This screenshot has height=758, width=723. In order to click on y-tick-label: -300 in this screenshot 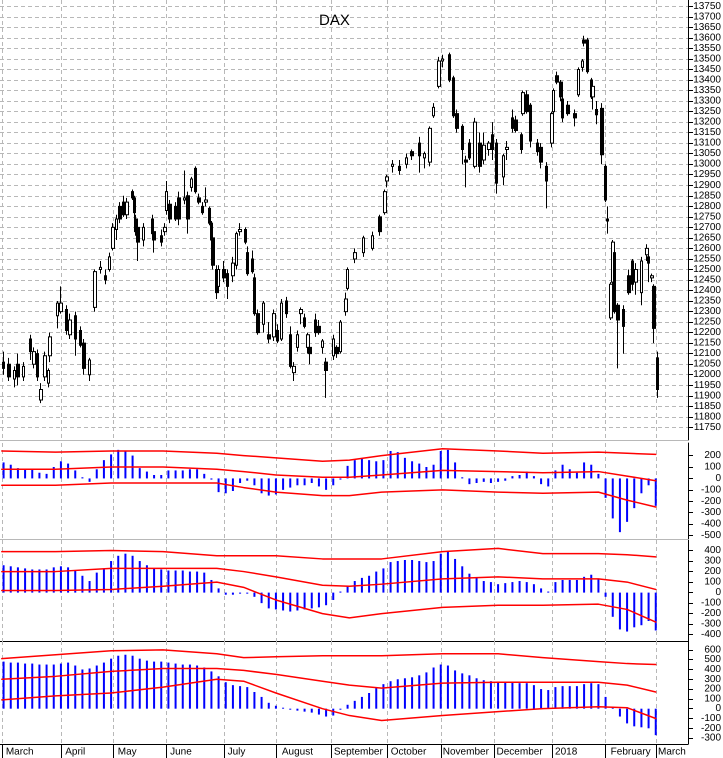, I will do `click(711, 738)`.